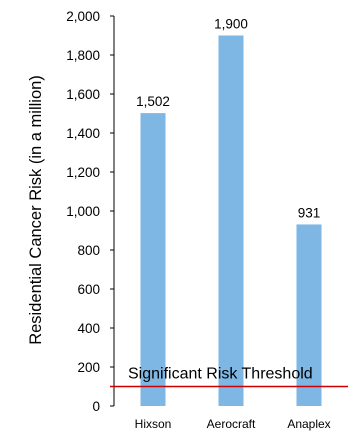 The height and width of the screenshot is (440, 350). Describe the element at coordinates (96, 406) in the screenshot. I see `y-tick-label: 0` at that location.